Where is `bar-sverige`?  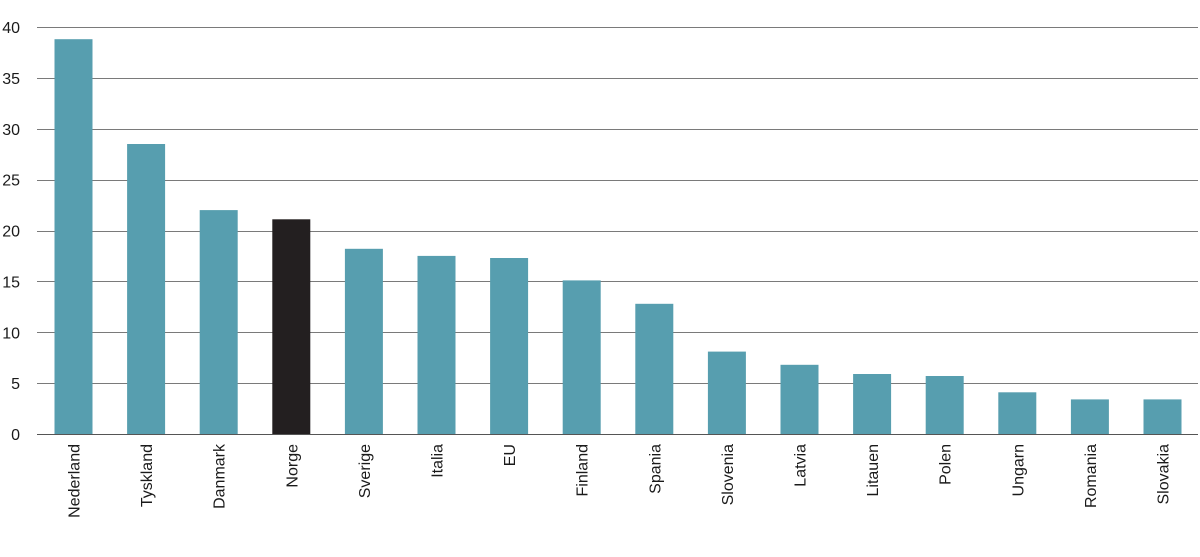
bar-sverige is located at coordinates (363, 341).